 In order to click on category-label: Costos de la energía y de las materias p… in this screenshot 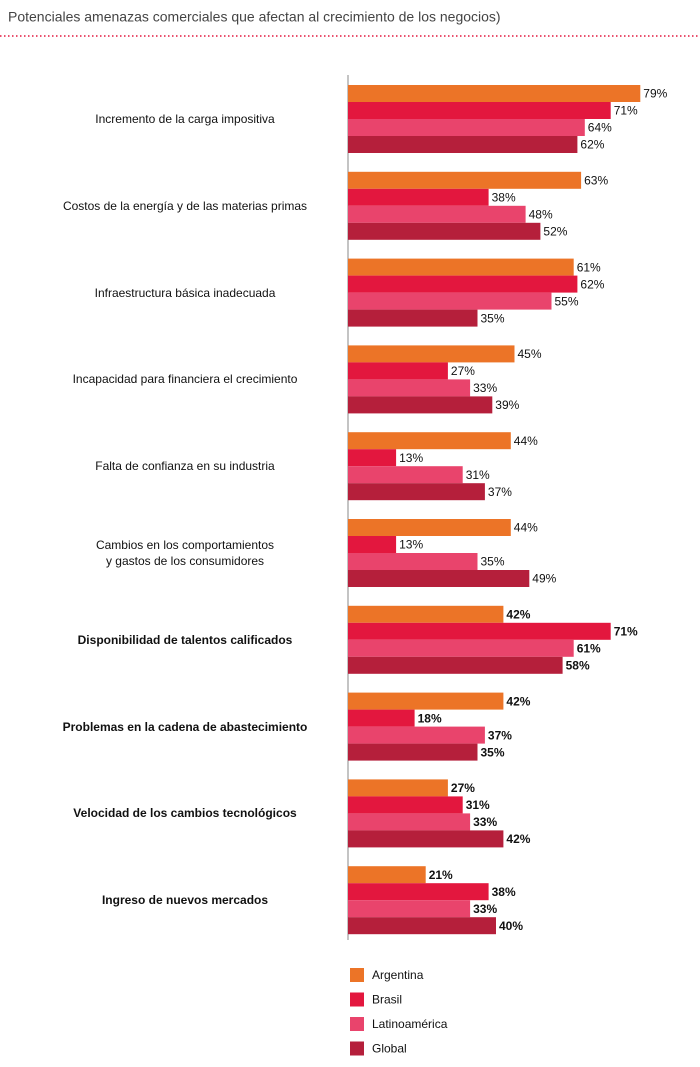, I will do `click(185, 205)`.